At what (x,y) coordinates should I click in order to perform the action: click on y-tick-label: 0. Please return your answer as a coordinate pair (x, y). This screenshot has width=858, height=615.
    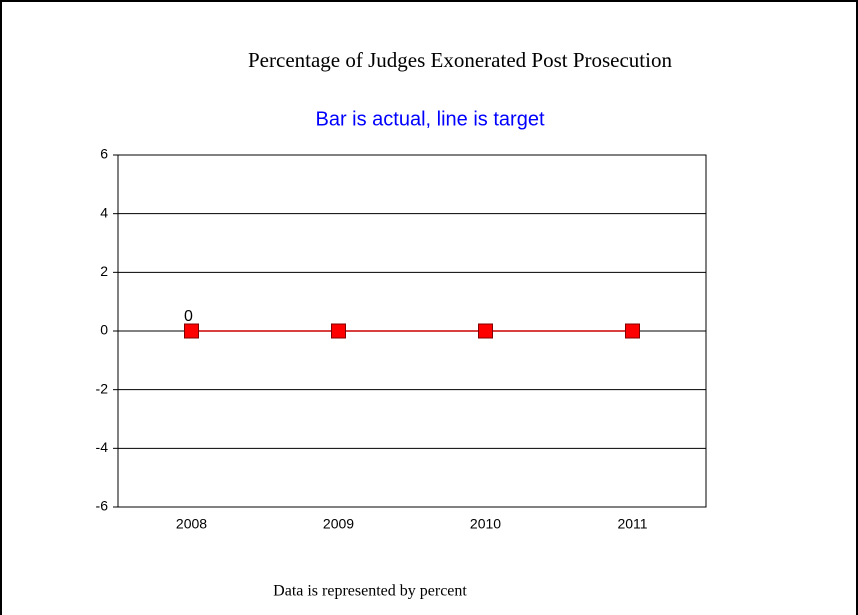
    Looking at the image, I should click on (104, 330).